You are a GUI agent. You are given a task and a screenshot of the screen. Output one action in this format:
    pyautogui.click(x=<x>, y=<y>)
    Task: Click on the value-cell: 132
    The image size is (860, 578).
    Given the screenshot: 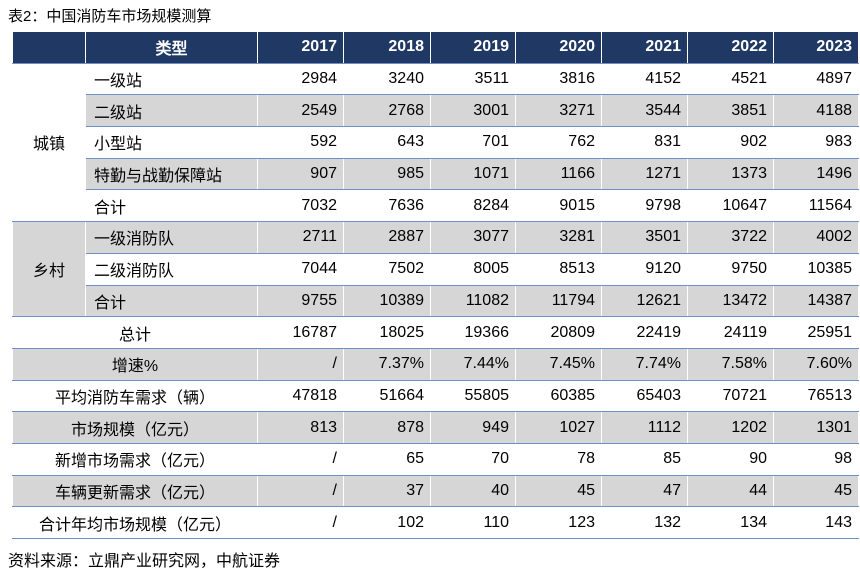 What is the action you would take?
    pyautogui.click(x=644, y=522)
    